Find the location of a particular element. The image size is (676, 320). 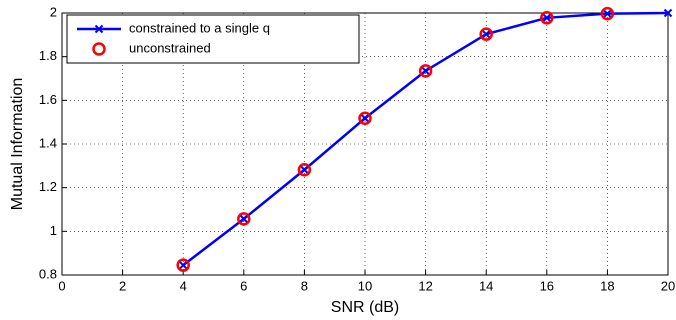

x-tick-label: 8 is located at coordinates (304, 285).